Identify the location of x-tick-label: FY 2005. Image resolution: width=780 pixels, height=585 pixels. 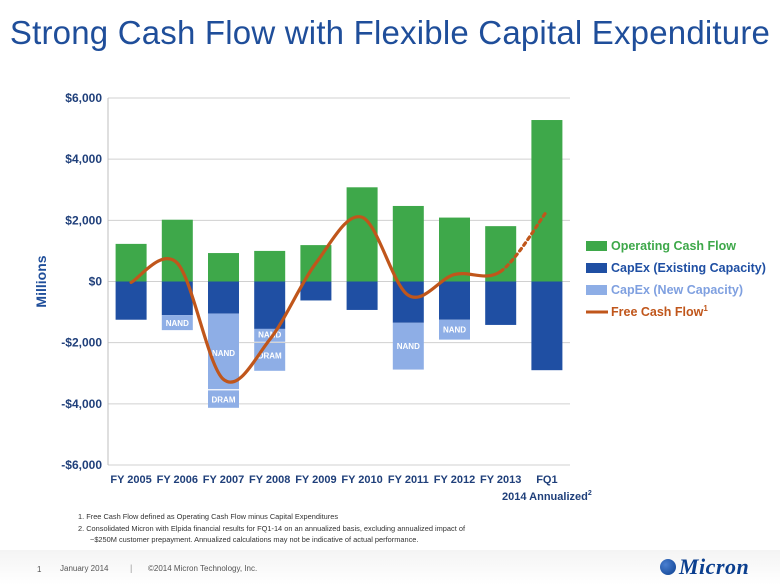
(130, 480).